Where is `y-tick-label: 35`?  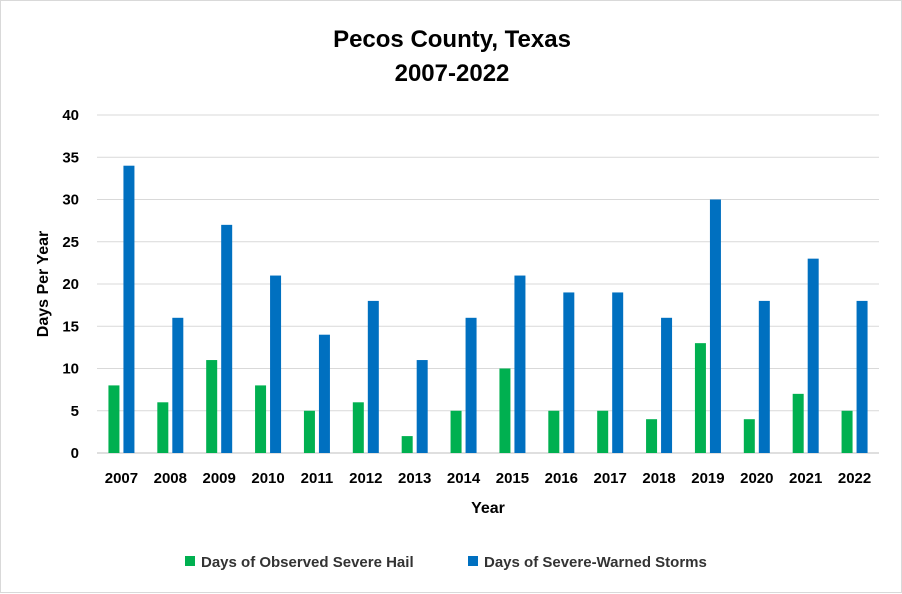
y-tick-label: 35 is located at coordinates (70, 157).